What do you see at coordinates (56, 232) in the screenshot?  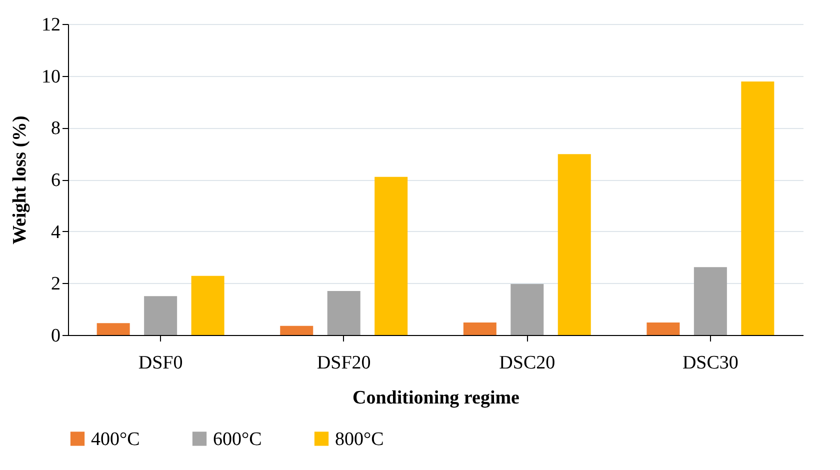 I see `y-tick-label: 4` at bounding box center [56, 232].